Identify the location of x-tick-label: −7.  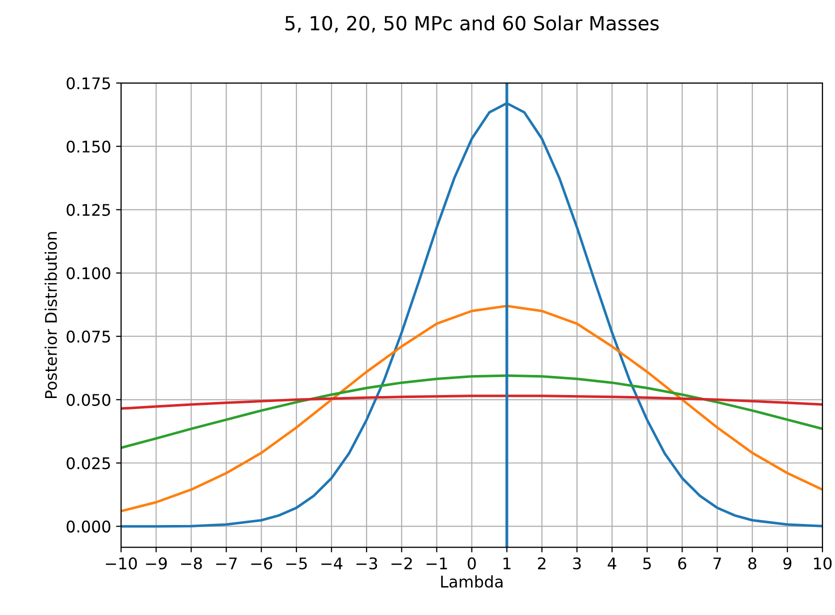
(226, 564).